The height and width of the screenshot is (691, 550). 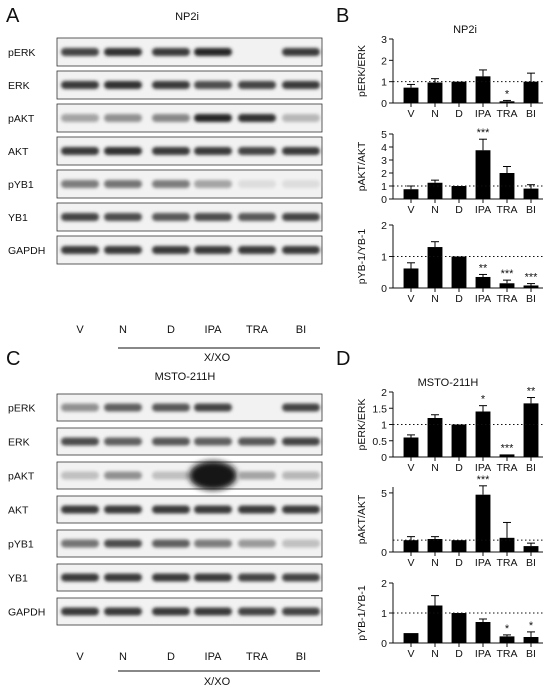 I want to click on lane-label-n: N, so click(x=123, y=657).